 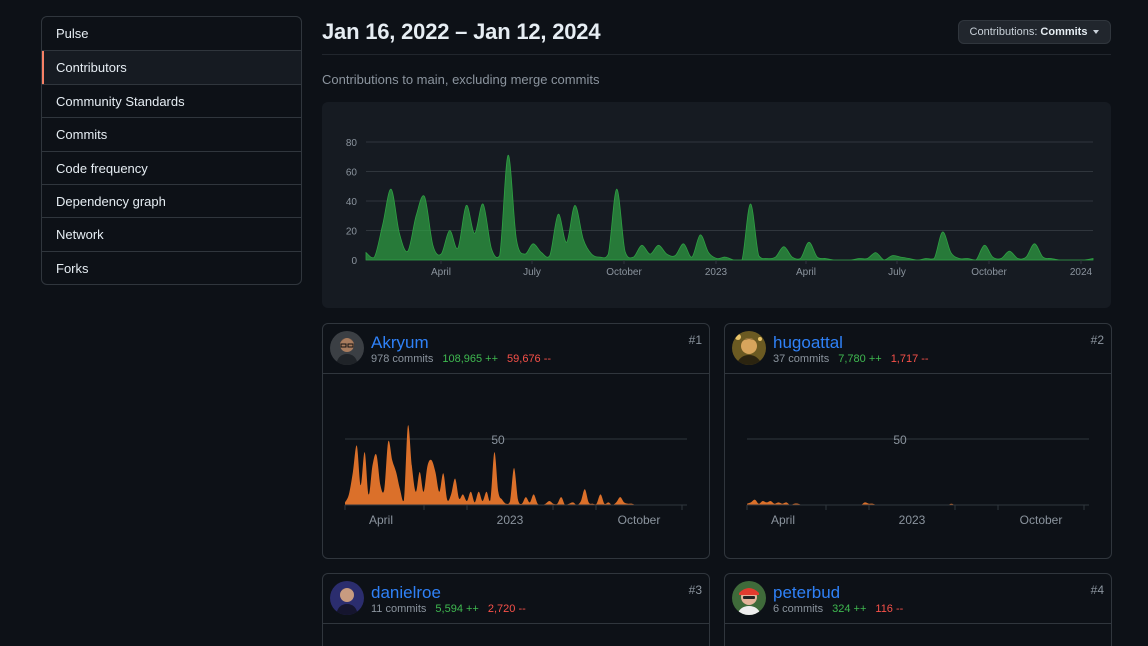 I want to click on contributor-card-header: hugoattal 37 commits 7,780 ++ 1,717 -- #2, so click(x=918, y=349).